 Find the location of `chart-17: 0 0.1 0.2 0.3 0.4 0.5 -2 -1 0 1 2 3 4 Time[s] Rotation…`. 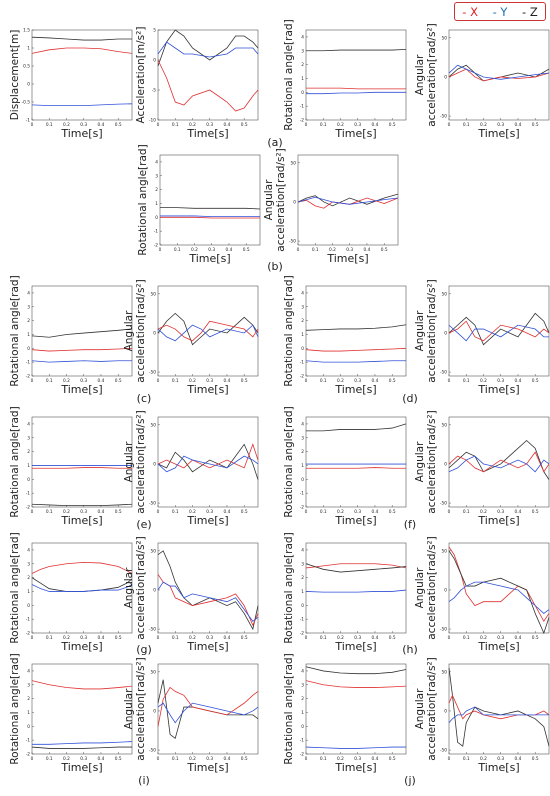

chart-17: 0 0.1 0.2 0.3 0.4 0.5 -2 -1 0 1 2 3 4 Time[s] Rotation… is located at coordinates (345, 592).